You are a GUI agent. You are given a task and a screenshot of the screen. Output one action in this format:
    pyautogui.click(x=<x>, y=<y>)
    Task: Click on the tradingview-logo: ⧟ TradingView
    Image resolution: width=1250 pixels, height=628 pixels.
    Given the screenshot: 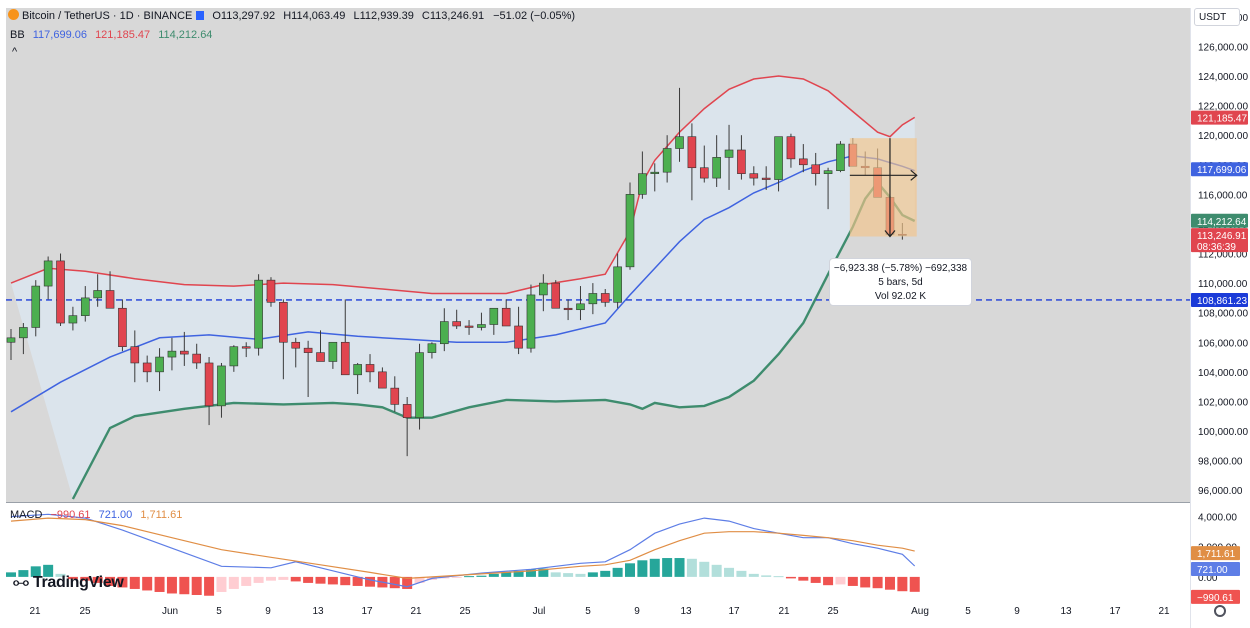 What is the action you would take?
    pyautogui.click(x=68, y=583)
    